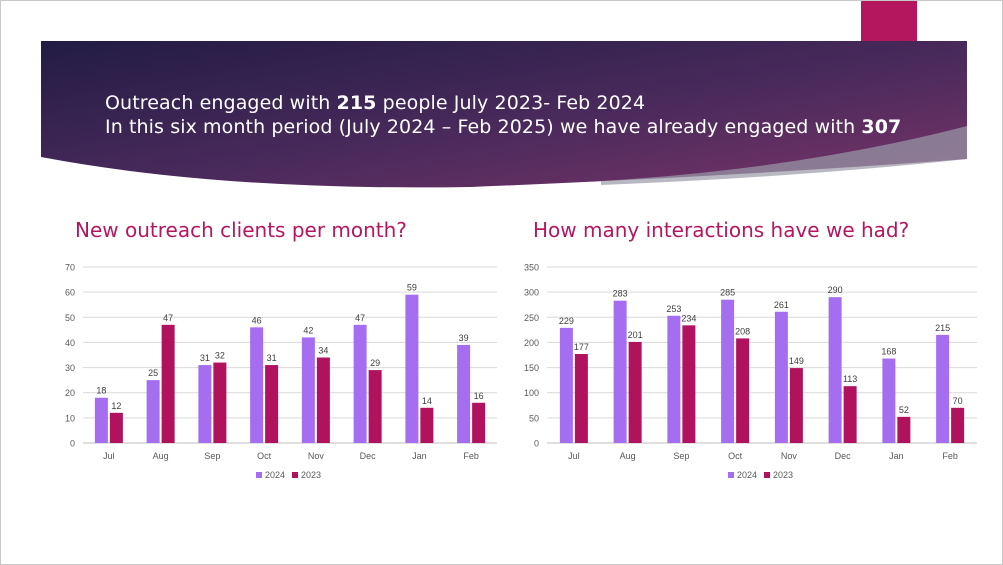  Describe the element at coordinates (116, 406) in the screenshot. I see `data-label: 12` at that location.